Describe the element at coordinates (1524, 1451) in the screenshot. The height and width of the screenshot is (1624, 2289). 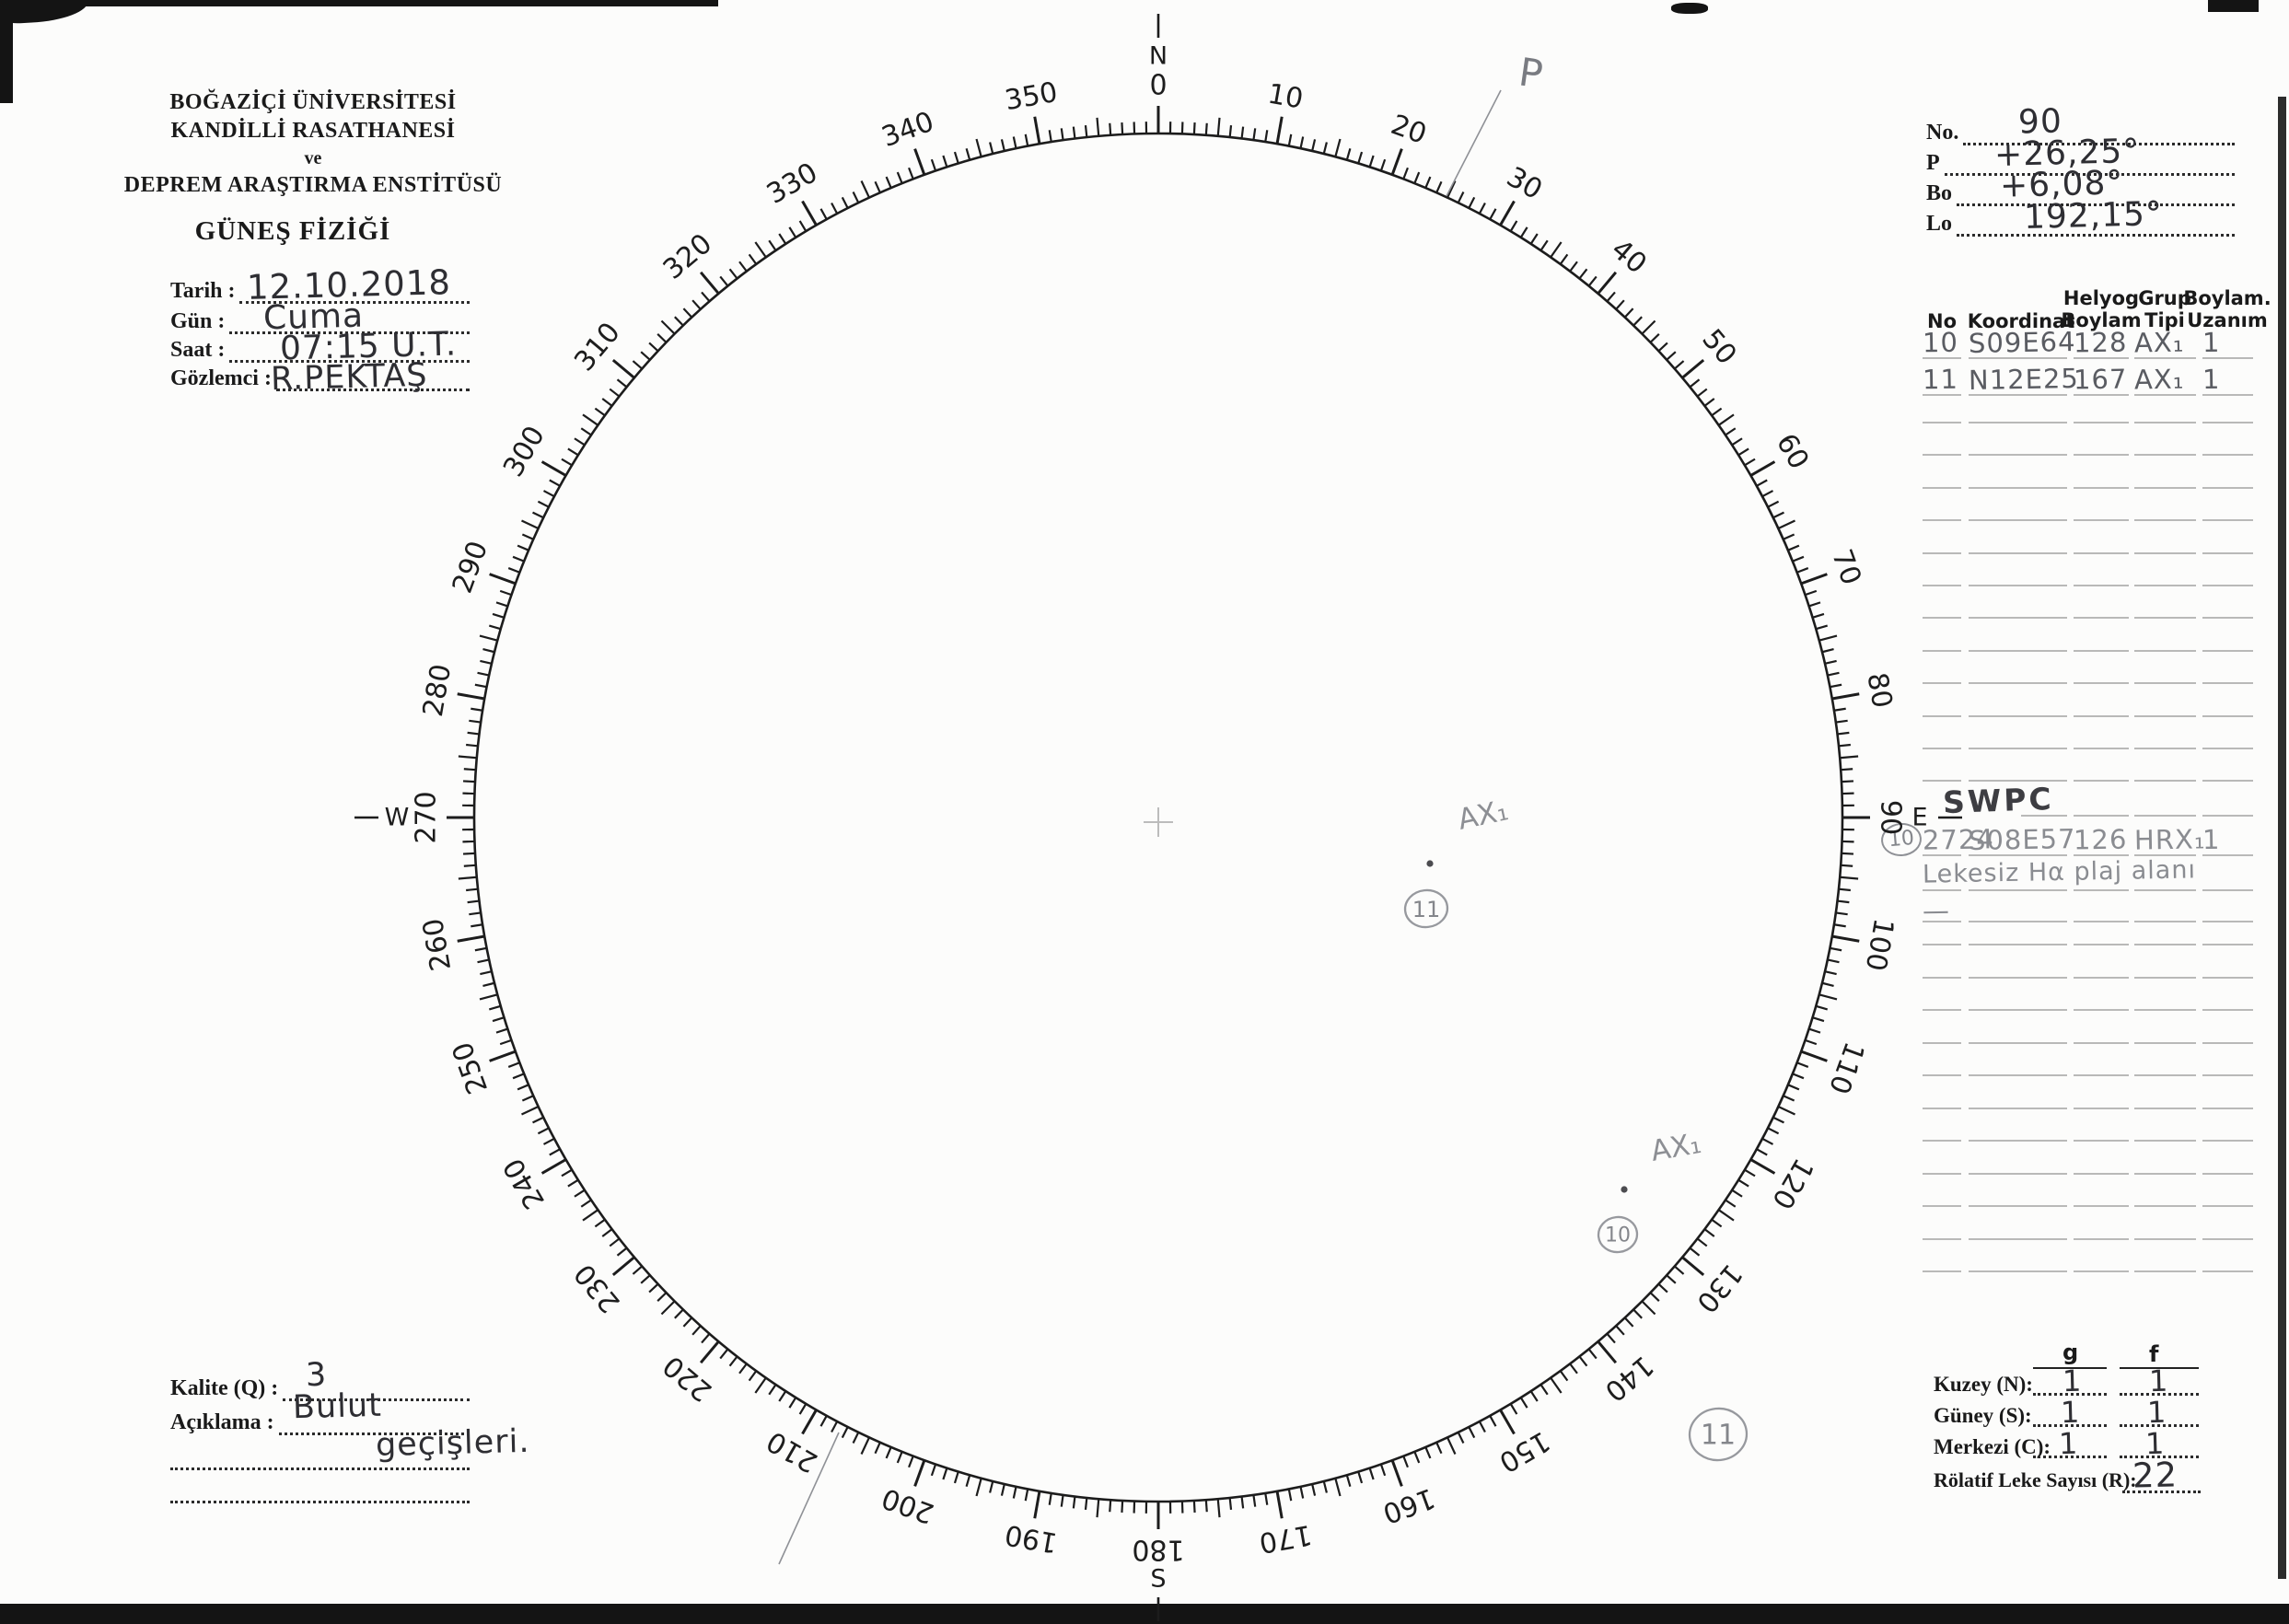
I see `degree-label: 150` at that location.